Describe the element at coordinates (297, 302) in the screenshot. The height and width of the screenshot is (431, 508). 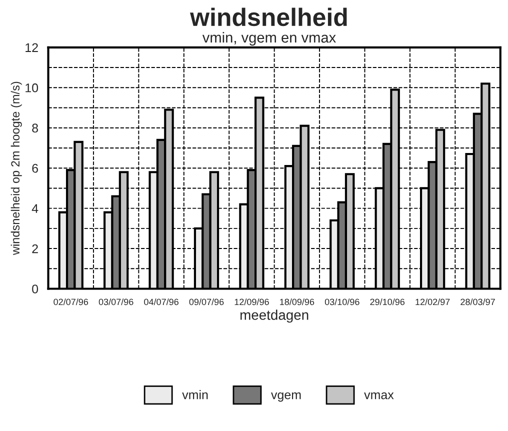
I see `x-tick-label: 18/09/96` at that location.